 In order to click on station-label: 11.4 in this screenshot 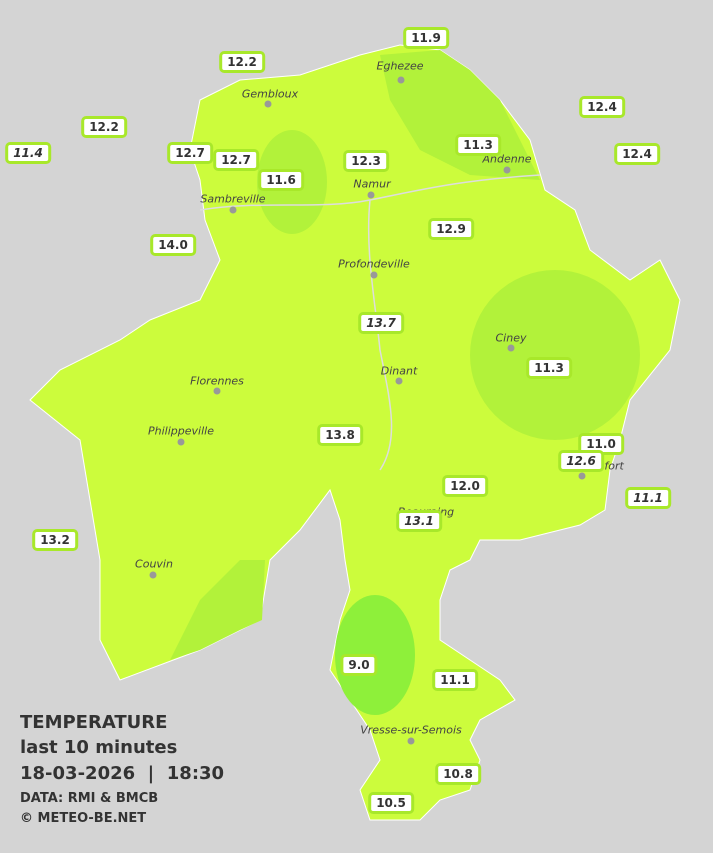, I will do `click(28, 153)`.